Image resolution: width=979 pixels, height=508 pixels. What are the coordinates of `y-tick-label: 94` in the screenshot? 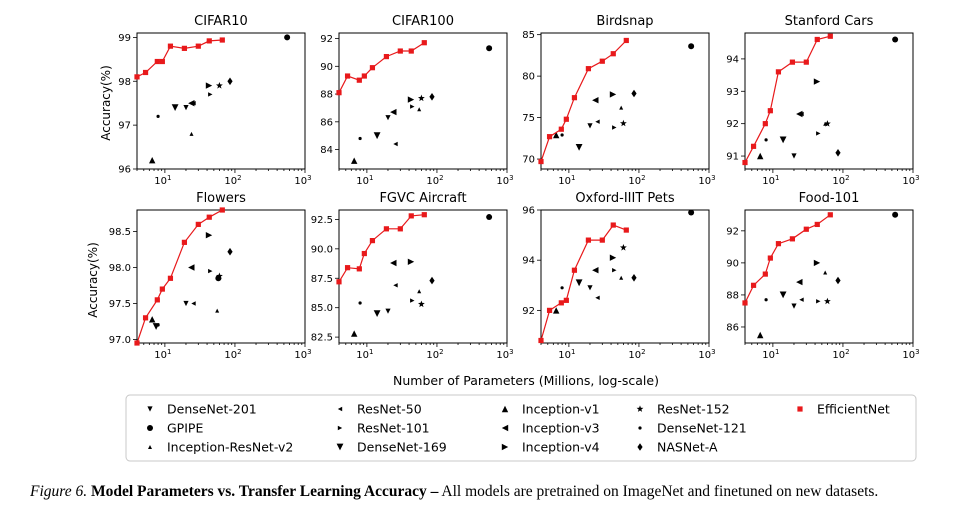 It's located at (528, 261).